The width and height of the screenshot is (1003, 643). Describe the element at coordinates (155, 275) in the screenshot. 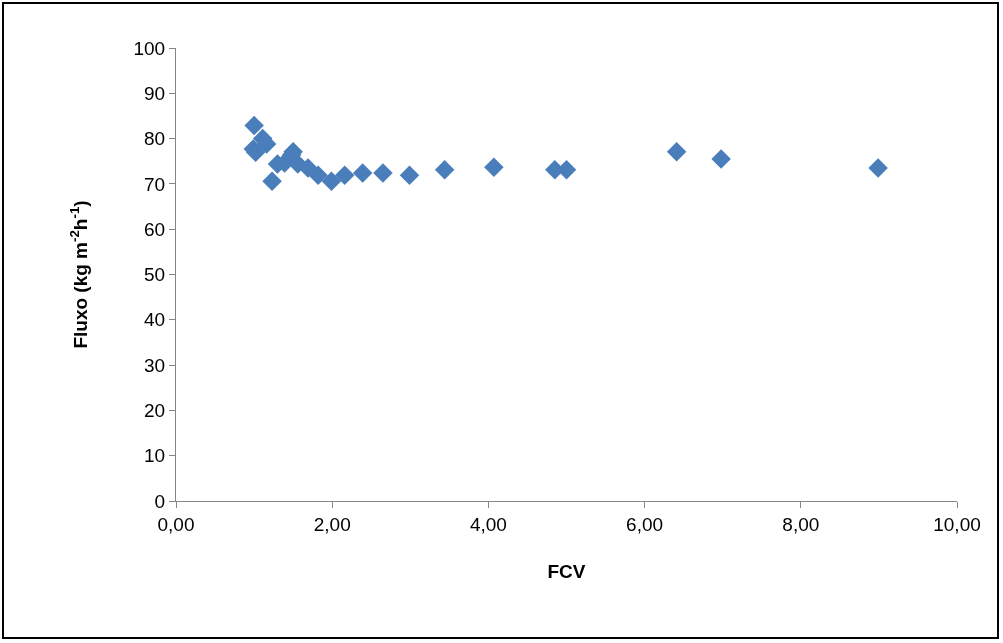

I see `y-tick-label: 50` at that location.